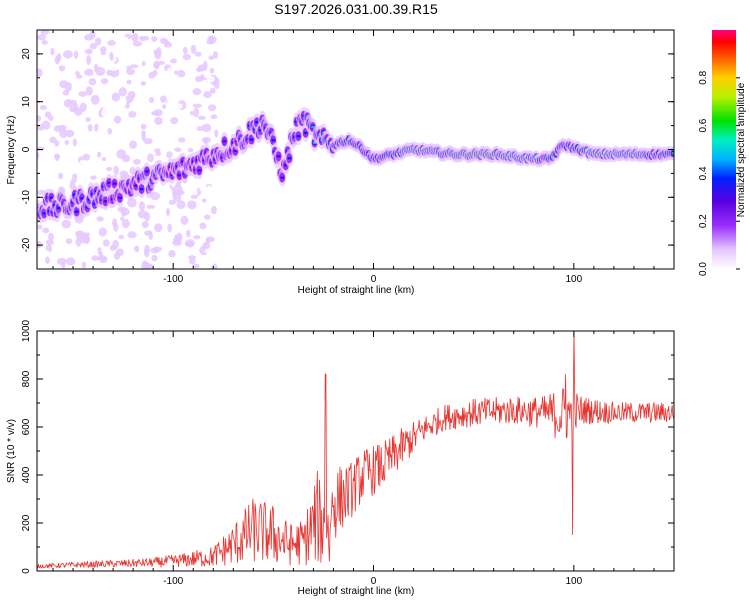 The height and width of the screenshot is (605, 750). What do you see at coordinates (26, 102) in the screenshot?
I see `y-tick-label: 10` at bounding box center [26, 102].